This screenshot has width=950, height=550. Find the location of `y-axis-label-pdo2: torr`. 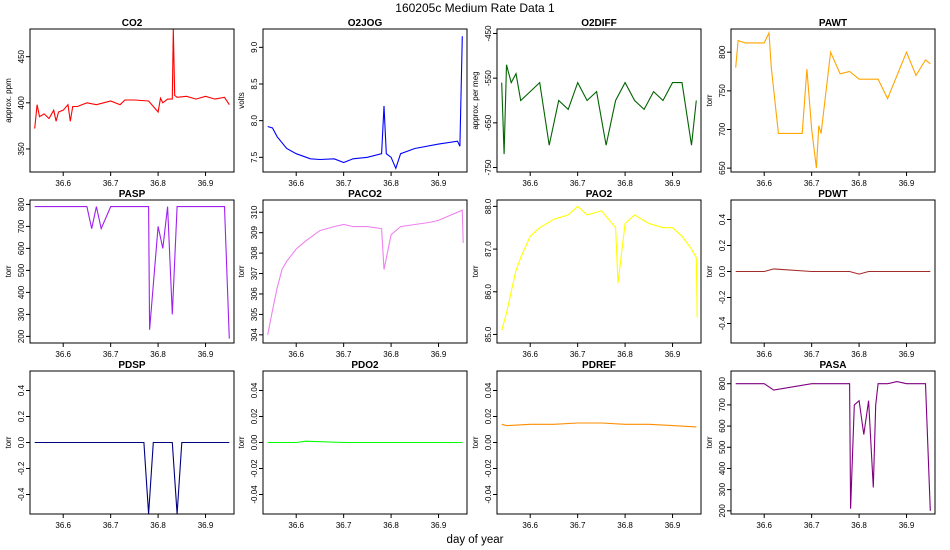

y-axis-label-pdo2: torr is located at coordinates (241, 442).